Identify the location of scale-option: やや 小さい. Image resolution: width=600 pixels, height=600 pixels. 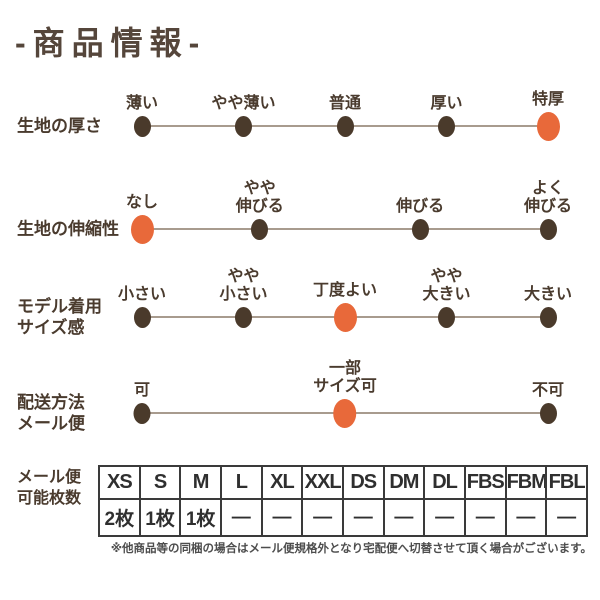
(243, 297).